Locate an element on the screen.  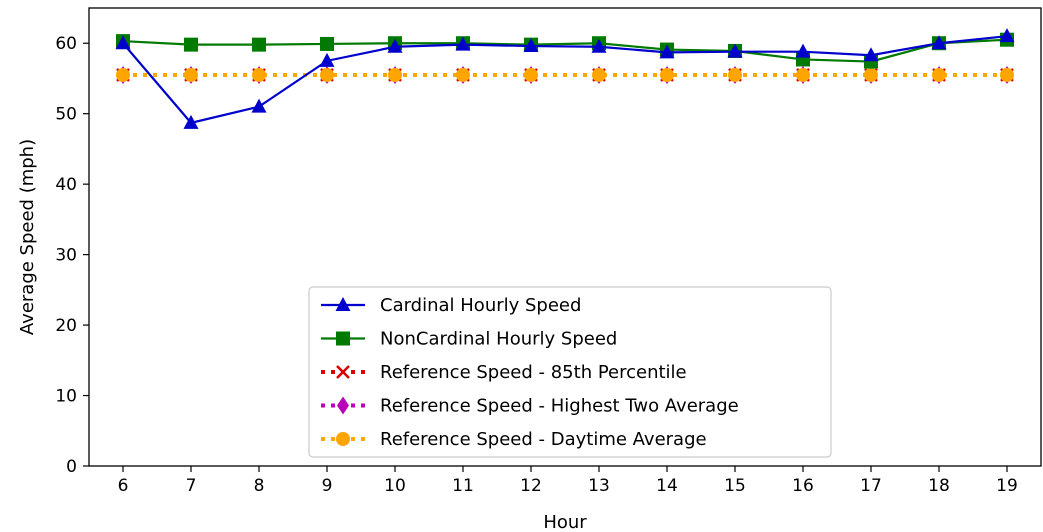
legend-item: Cardinal Hourly Speed is located at coordinates (451, 305).